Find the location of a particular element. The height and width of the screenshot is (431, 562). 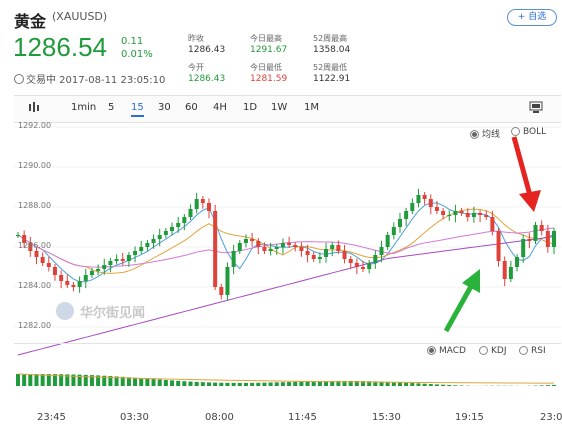

week52-high-label: 52周最高 is located at coordinates (330, 38).